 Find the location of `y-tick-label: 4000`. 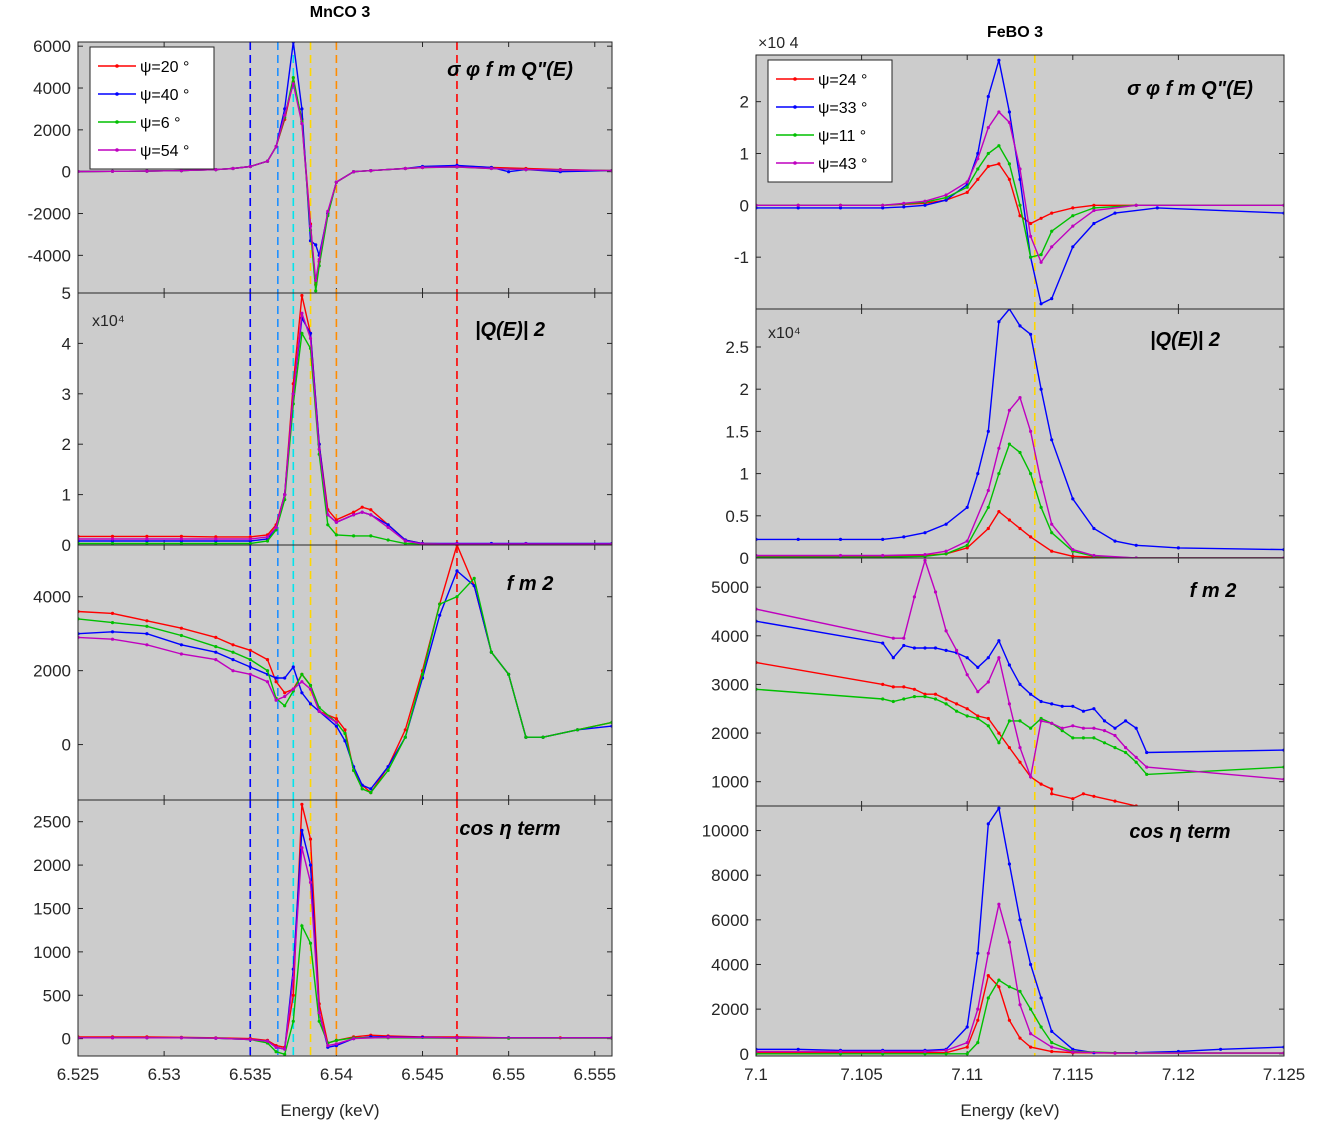

y-tick-label: 4000 is located at coordinates (52, 88).